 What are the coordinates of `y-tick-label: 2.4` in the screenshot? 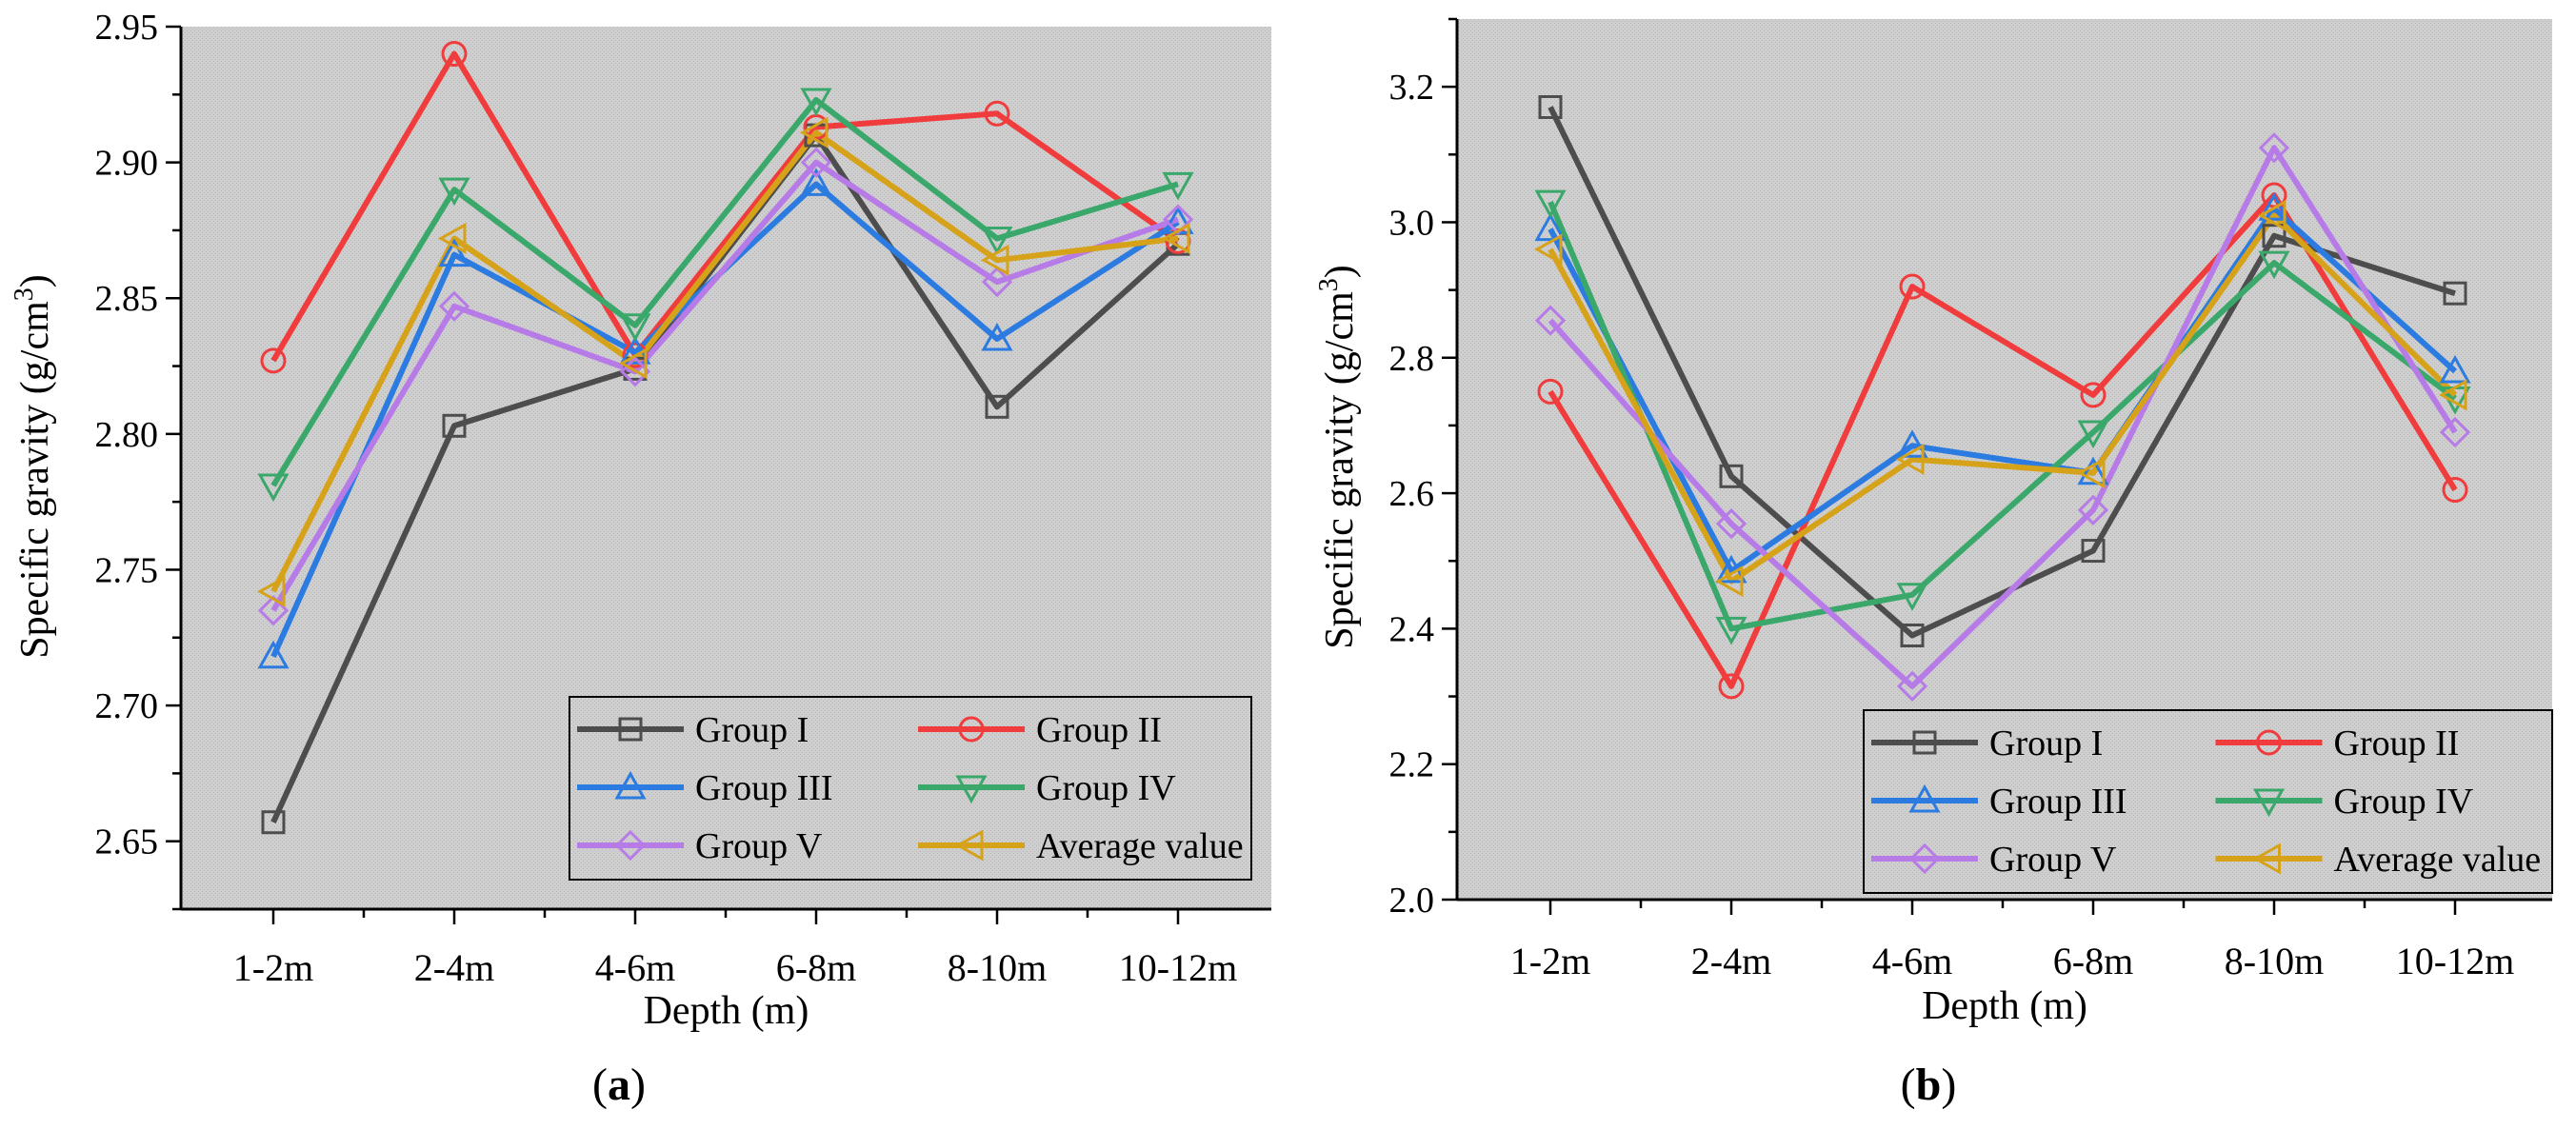 It's located at (1412, 629).